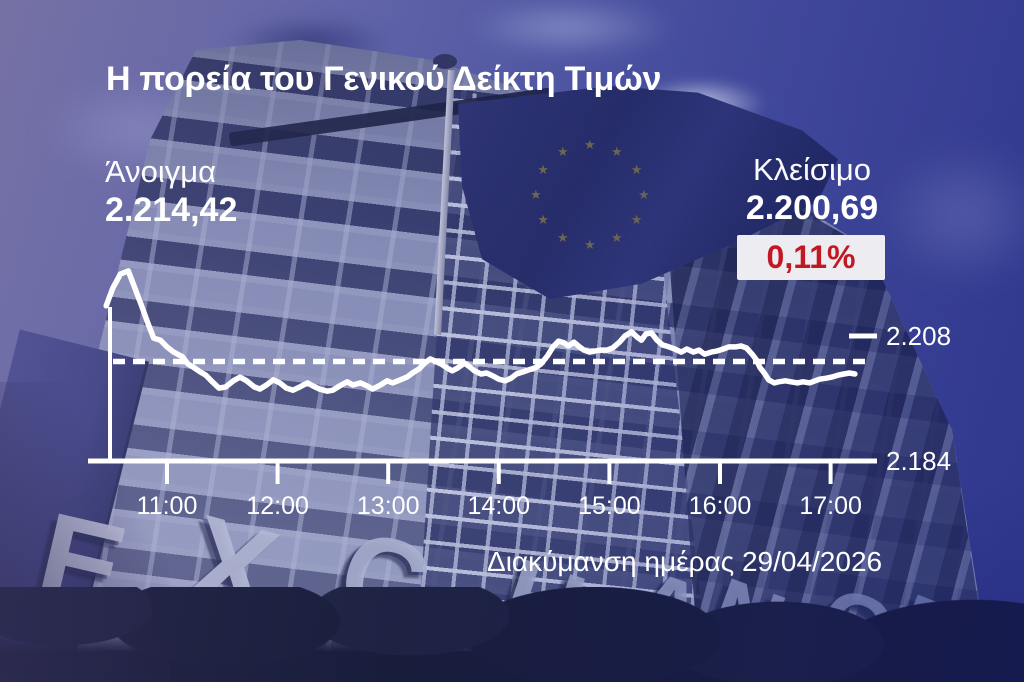 The width and height of the screenshot is (1024, 682). I want to click on page-title: Η πορεία του Γενικού Δείκτη Τιμών, so click(384, 79).